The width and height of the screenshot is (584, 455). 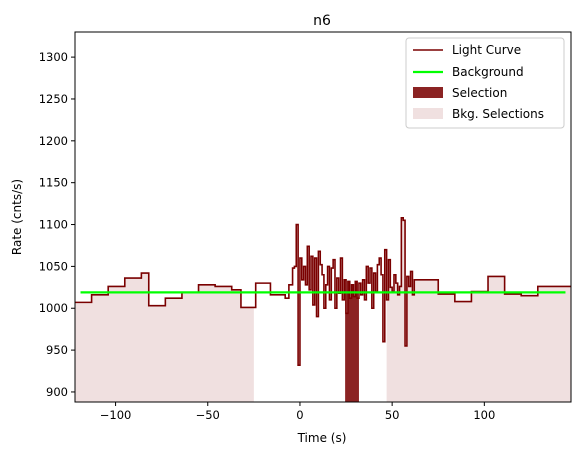 I want to click on x-axis-label: Time (s), so click(x=322, y=438).